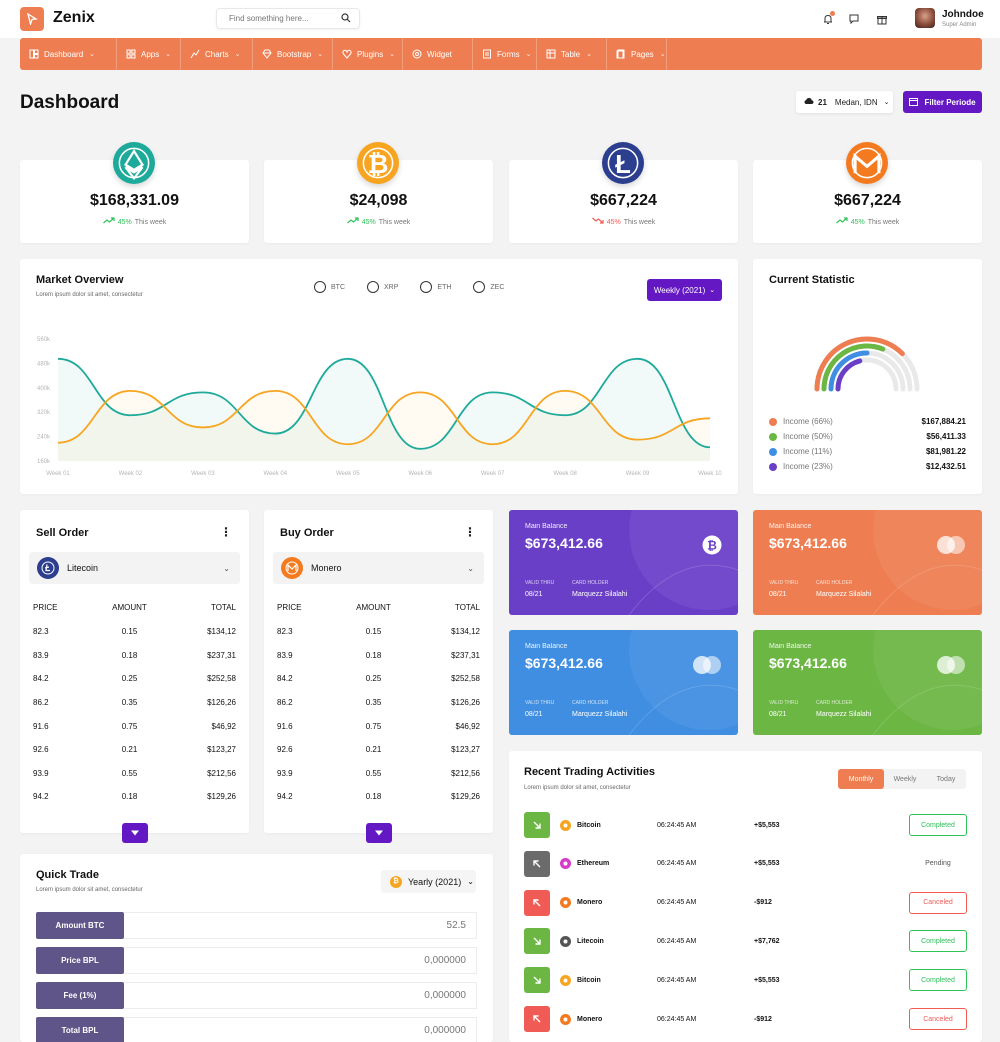 This screenshot has width=1000, height=1042. Describe the element at coordinates (329, 287) in the screenshot. I see `legend-btc: BTC` at that location.